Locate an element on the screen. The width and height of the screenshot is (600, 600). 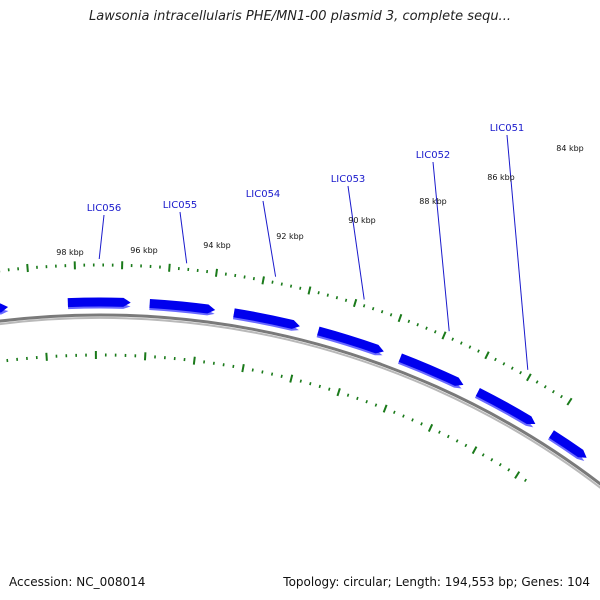
accession-text: Accession: NC_008014 is located at coordinates (77, 582).